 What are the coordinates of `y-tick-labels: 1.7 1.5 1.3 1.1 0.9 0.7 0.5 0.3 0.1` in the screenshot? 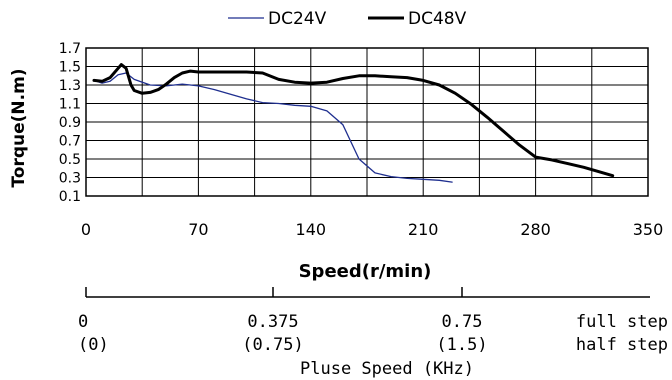 It's located at (70, 123).